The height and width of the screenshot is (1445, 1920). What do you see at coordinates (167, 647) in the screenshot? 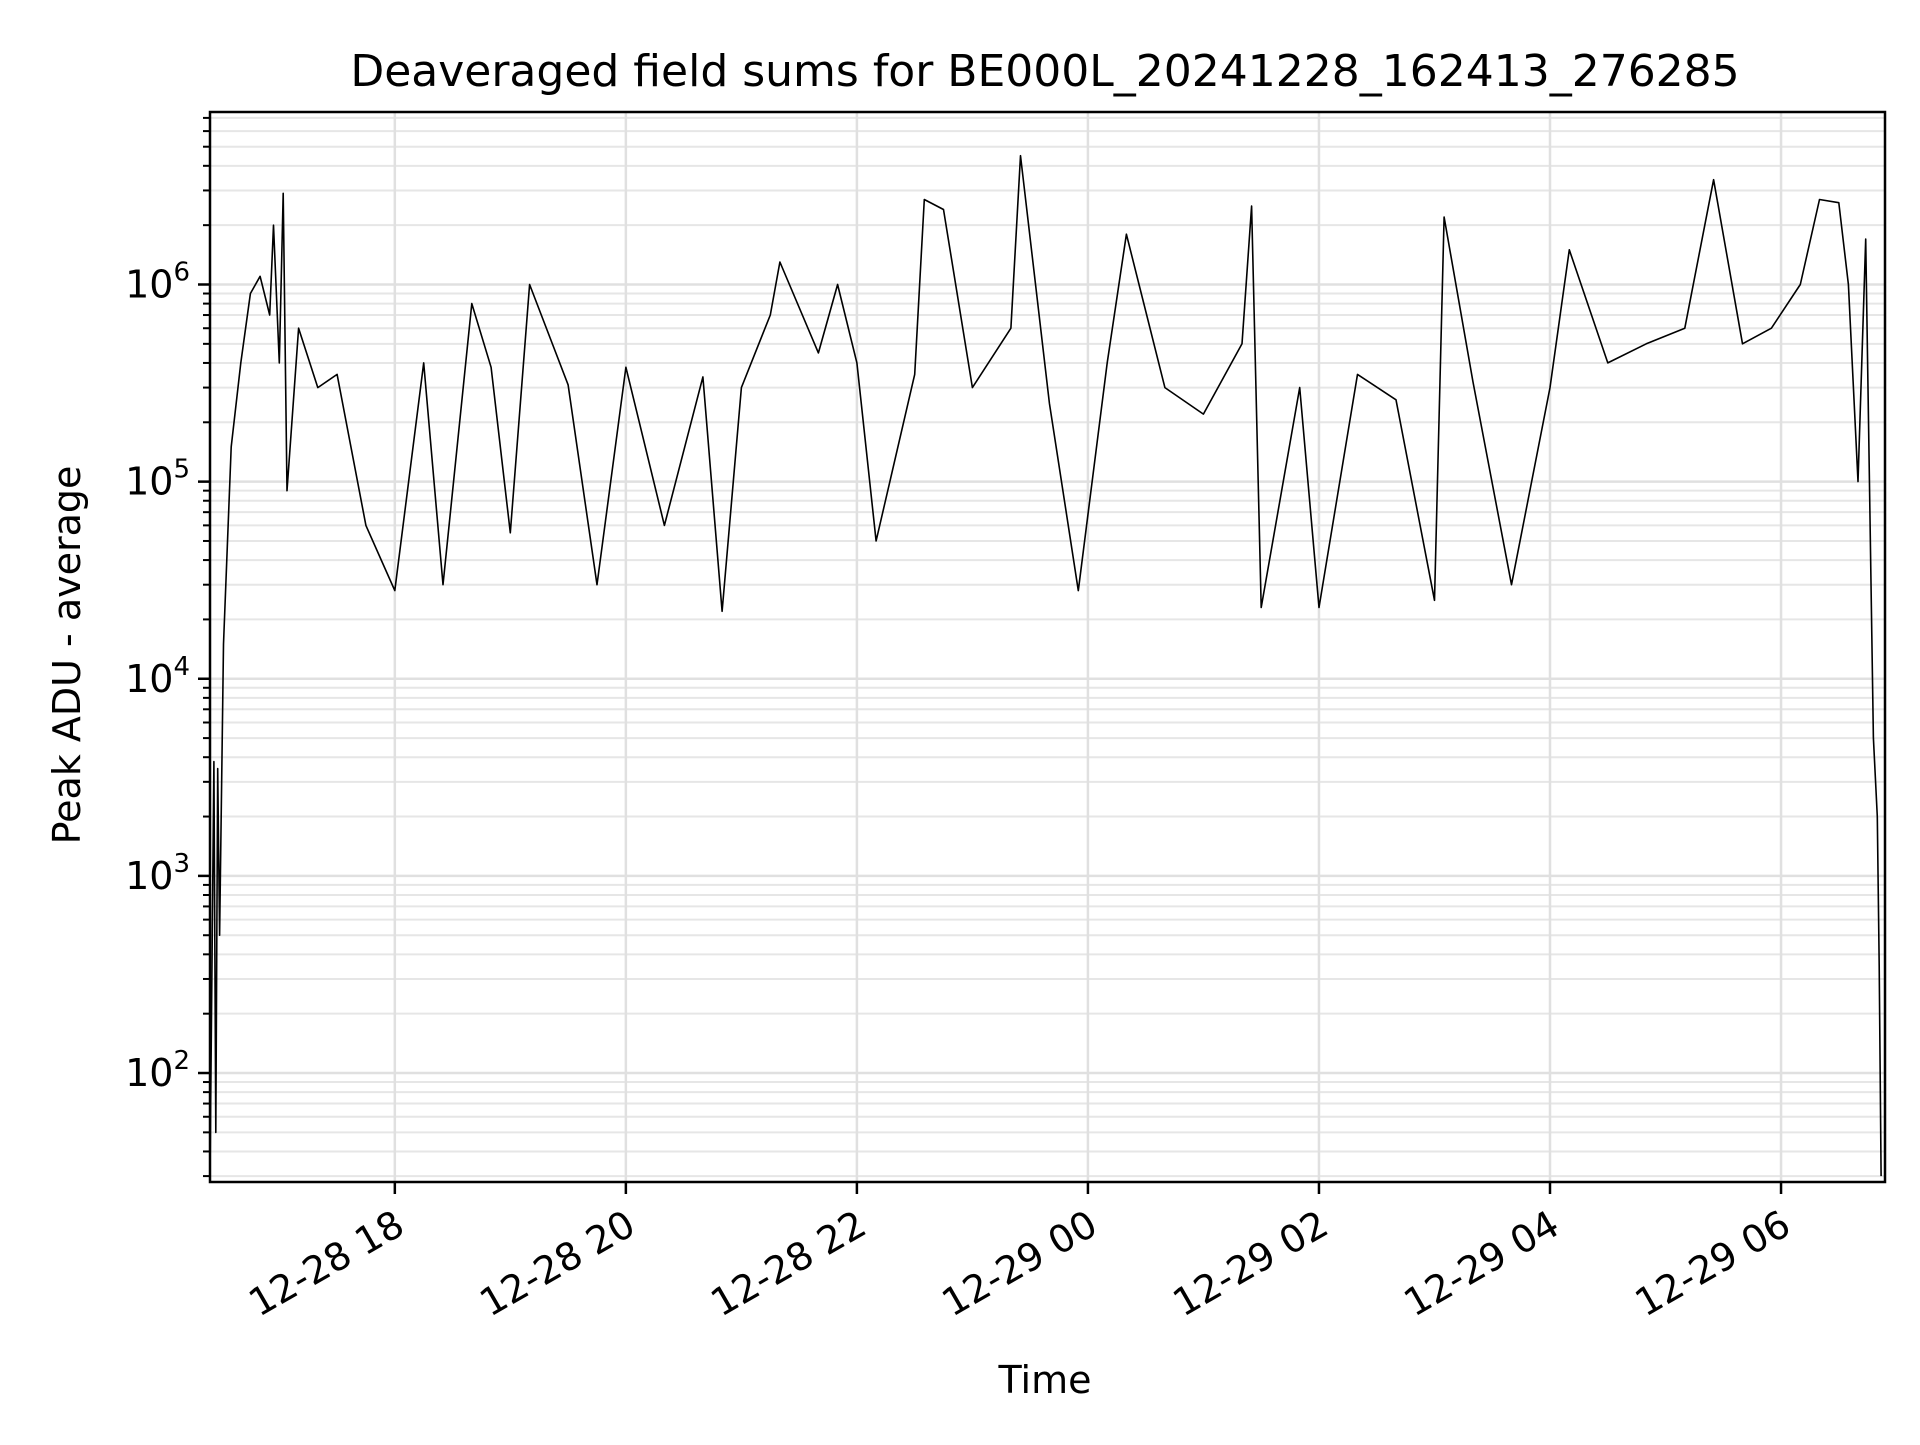
I see `y-axis-ticks: 102 103 104 105 106` at bounding box center [167, 647].